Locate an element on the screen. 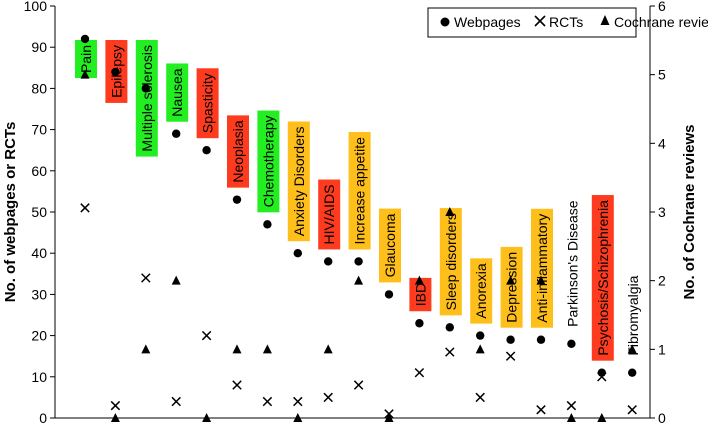 The height and width of the screenshot is (429, 708). webpages-point-anxiety-disorders is located at coordinates (297, 253).